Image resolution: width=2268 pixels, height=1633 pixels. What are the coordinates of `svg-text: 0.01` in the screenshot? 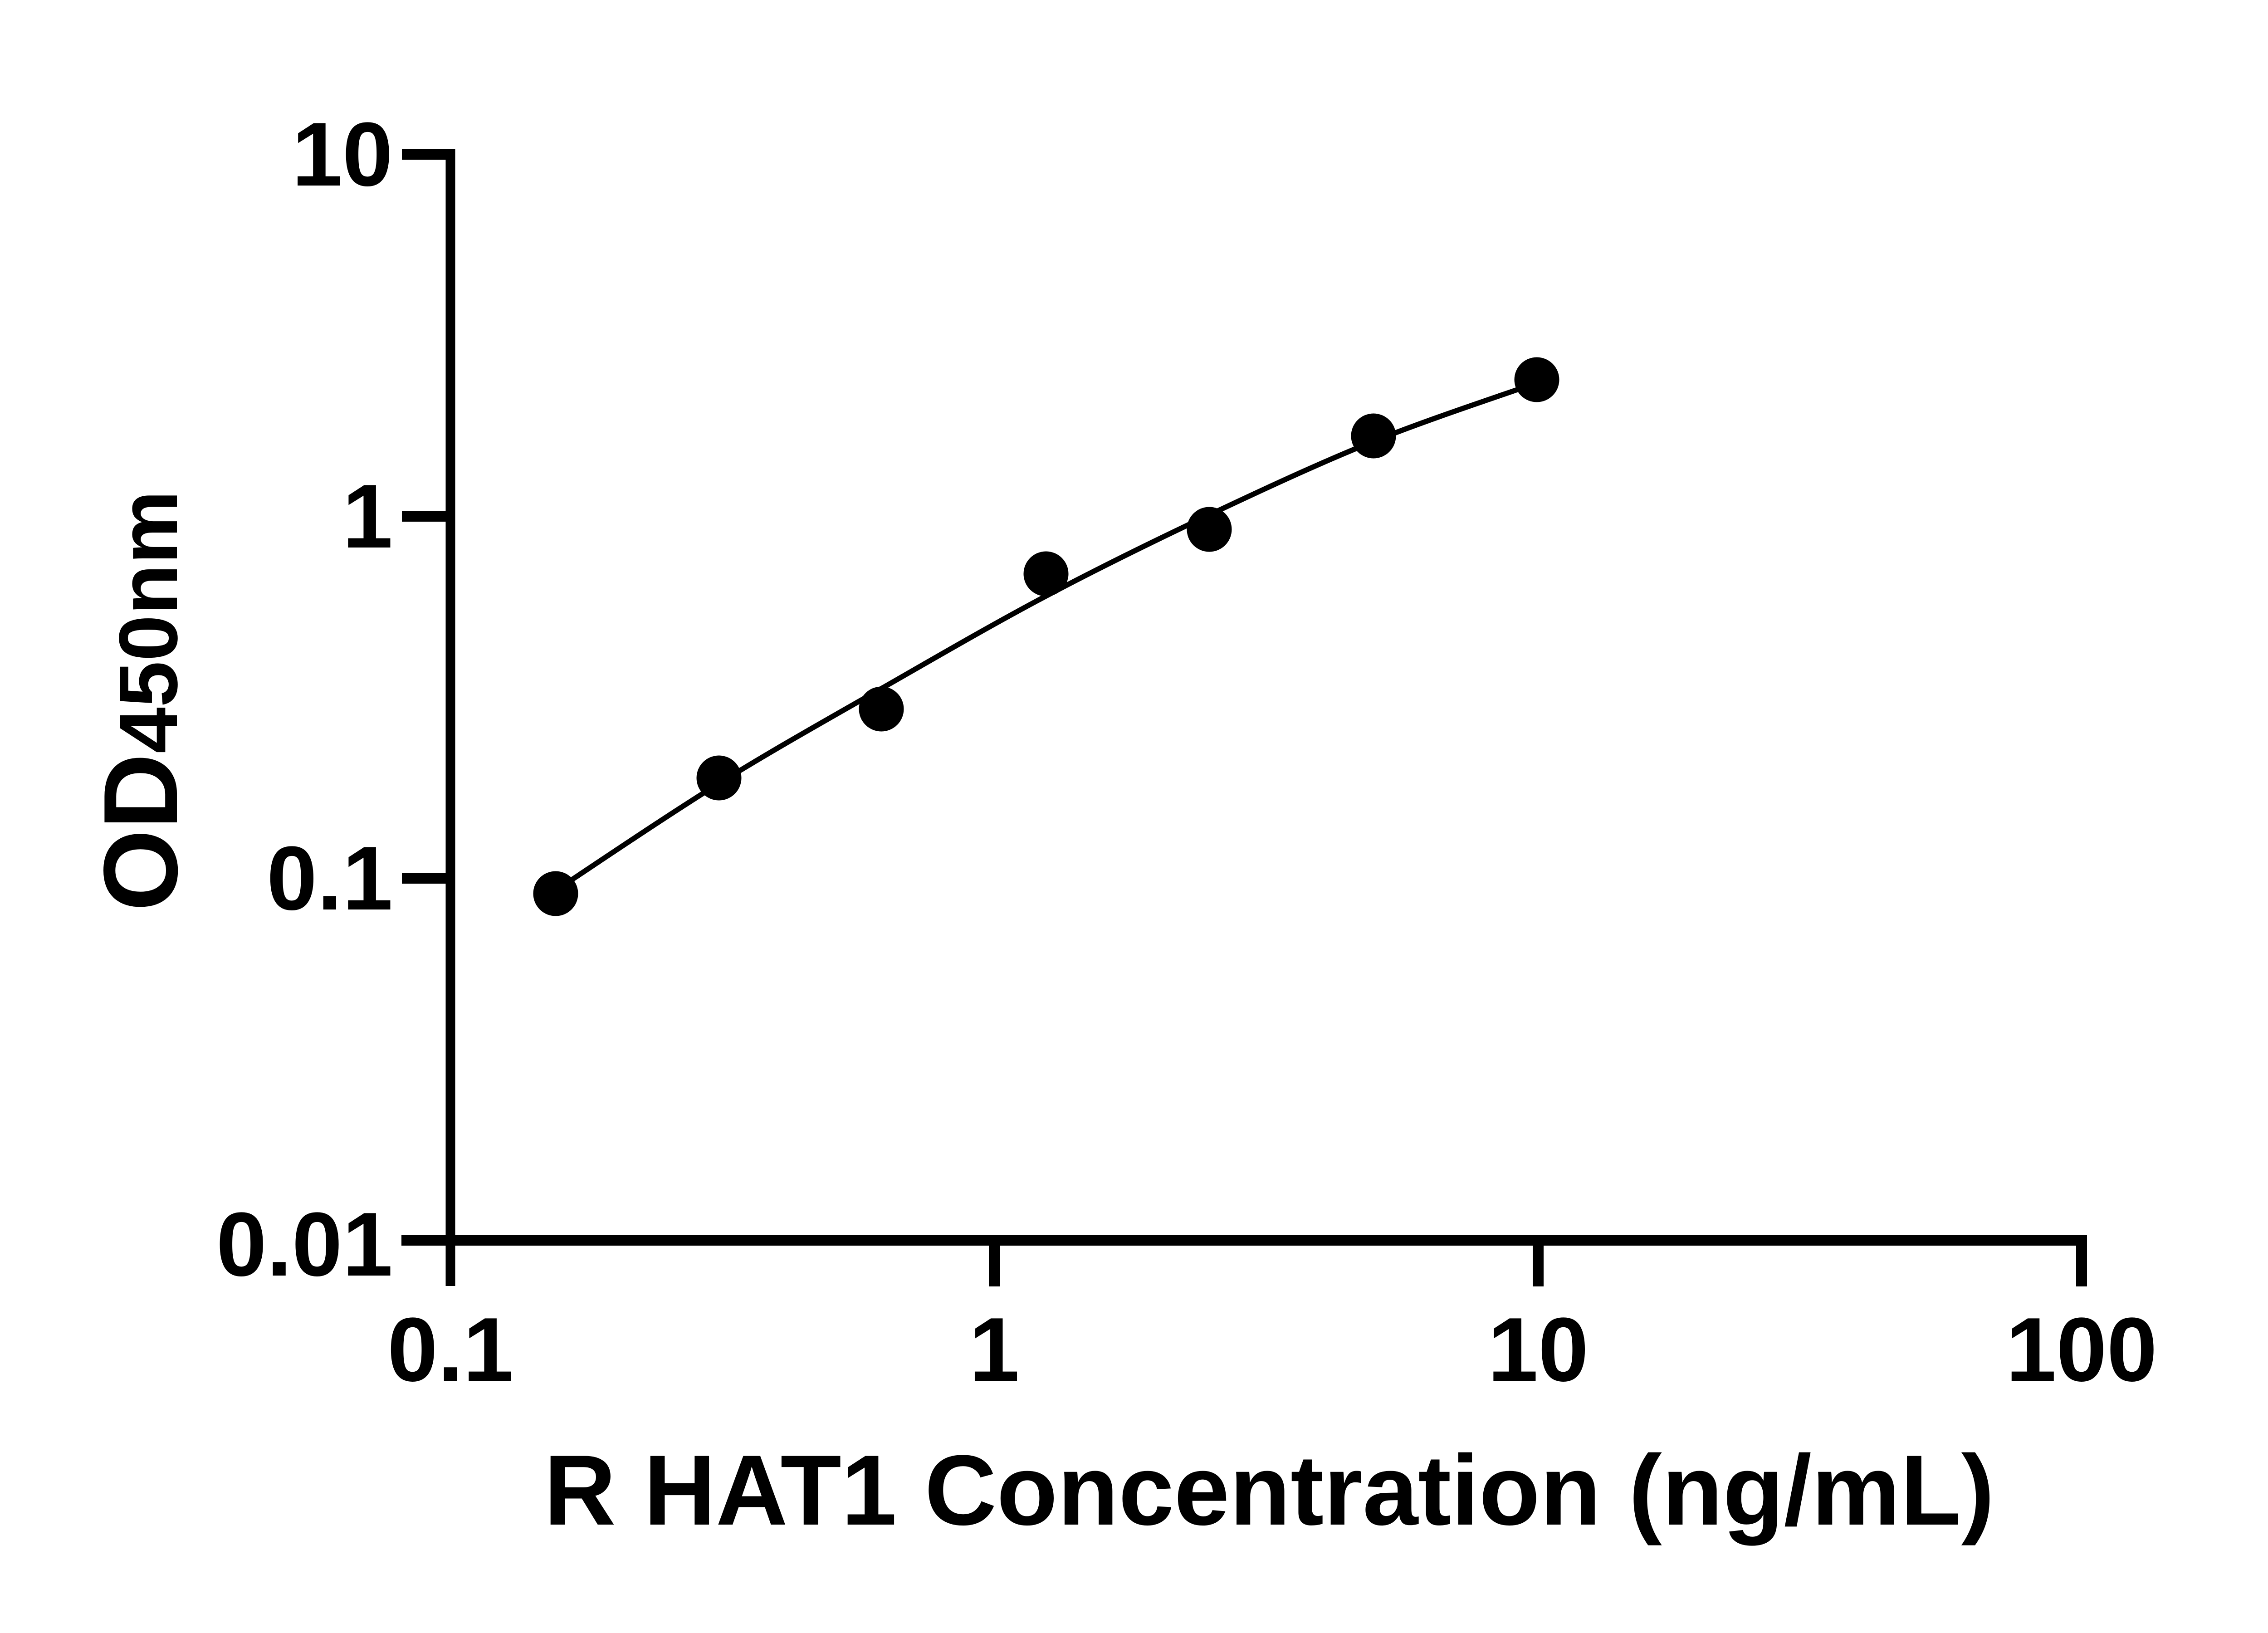 It's located at (304, 1244).